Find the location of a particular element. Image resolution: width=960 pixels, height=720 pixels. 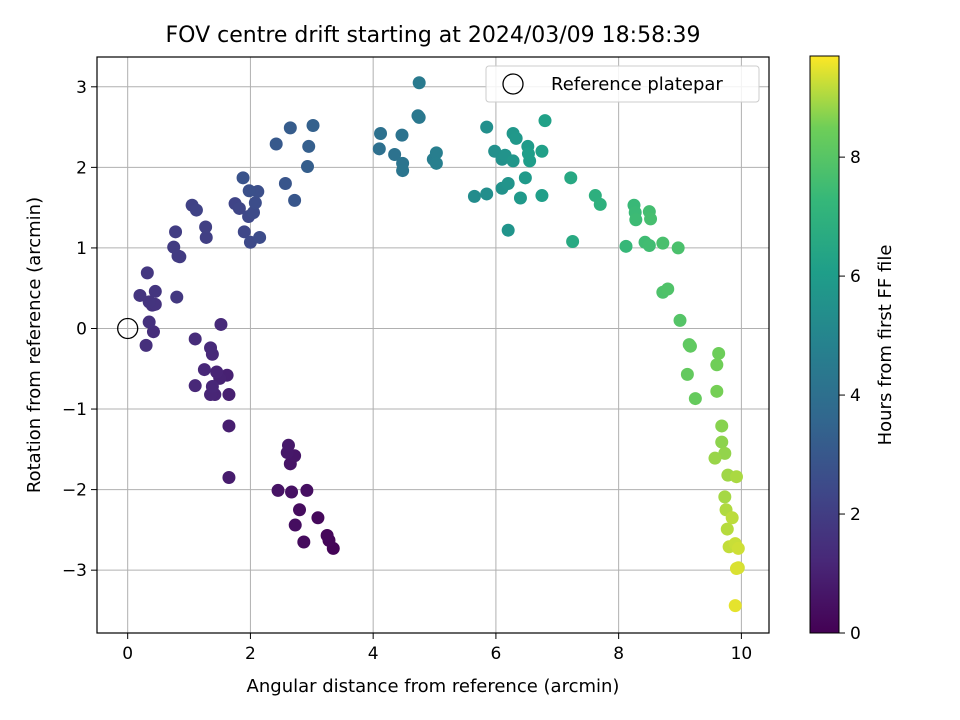

x-tick-label: 0 is located at coordinates (127, 654).